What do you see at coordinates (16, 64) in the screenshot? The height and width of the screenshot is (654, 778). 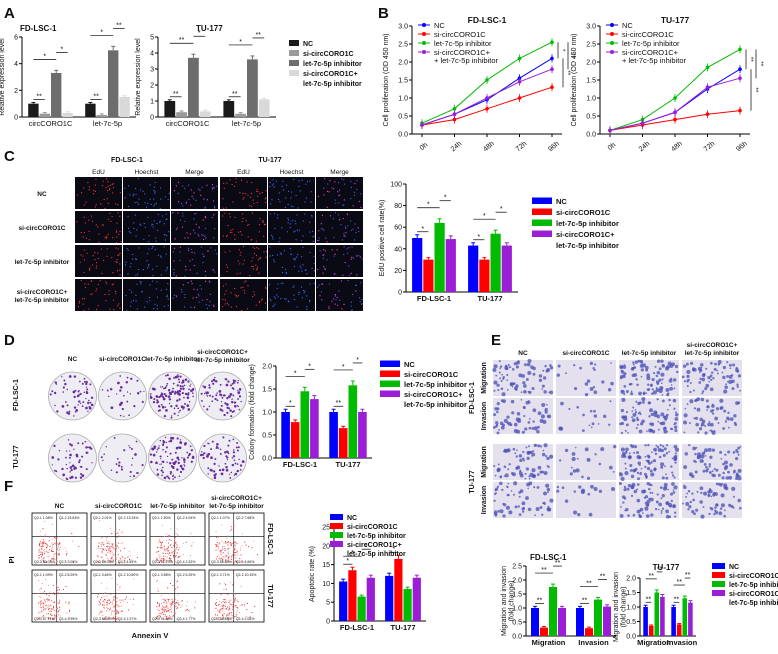 I see `y-tick-label: 4` at bounding box center [16, 64].